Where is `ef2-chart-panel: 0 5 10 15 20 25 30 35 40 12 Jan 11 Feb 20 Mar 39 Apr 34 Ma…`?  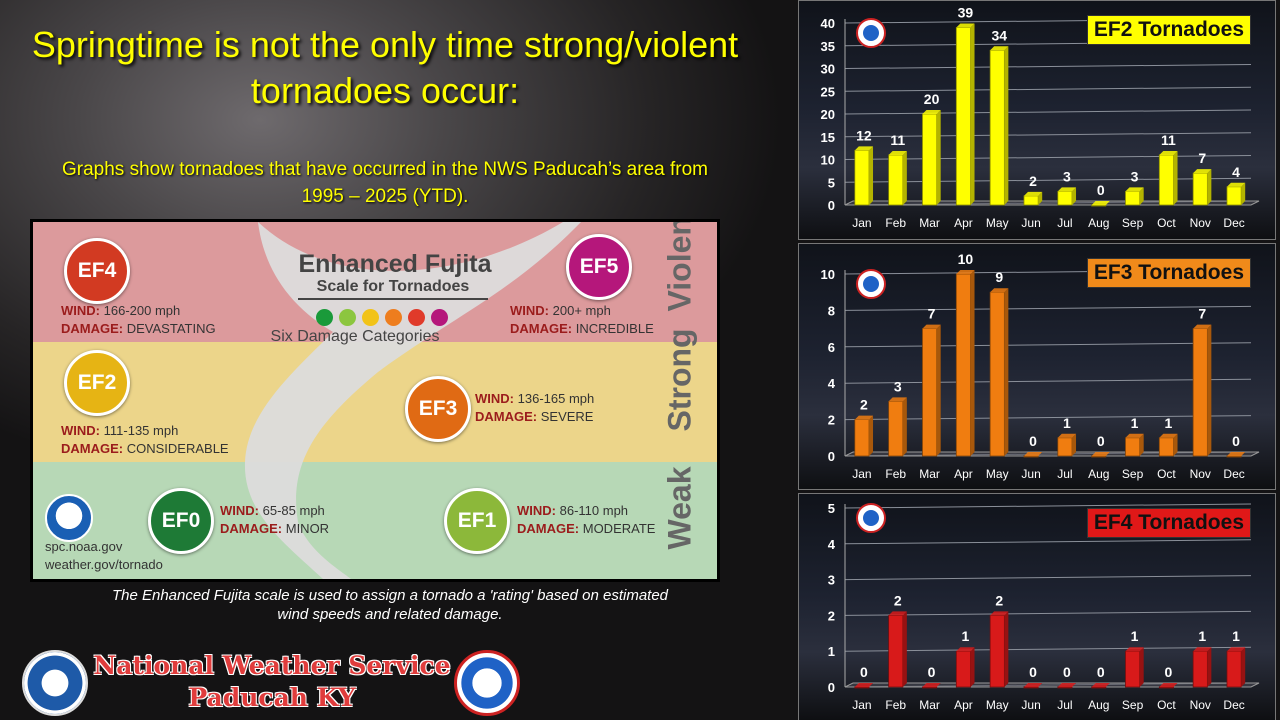 ef2-chart-panel: 0 5 10 15 20 25 30 35 40 12 Jan 11 Feb 20 Mar 39 Apr 34 Ma… is located at coordinates (1037, 120).